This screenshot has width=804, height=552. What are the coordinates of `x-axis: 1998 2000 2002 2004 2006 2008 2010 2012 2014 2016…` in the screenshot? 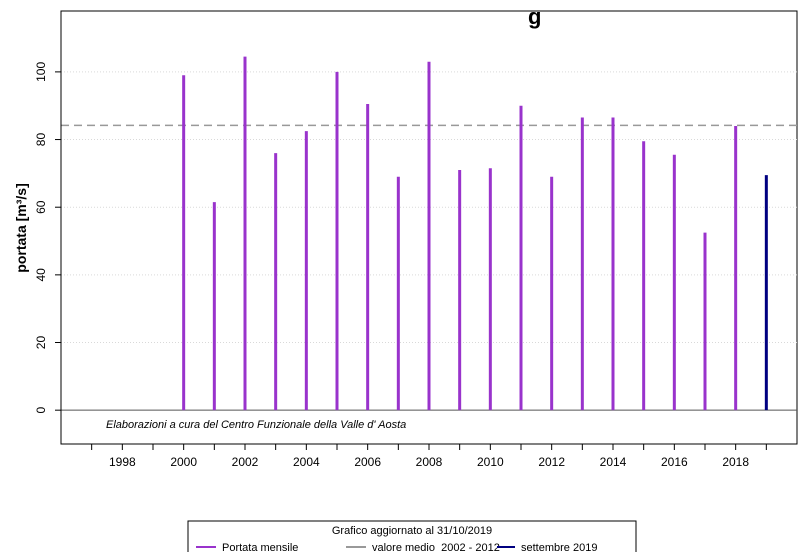 It's located at (429, 456).